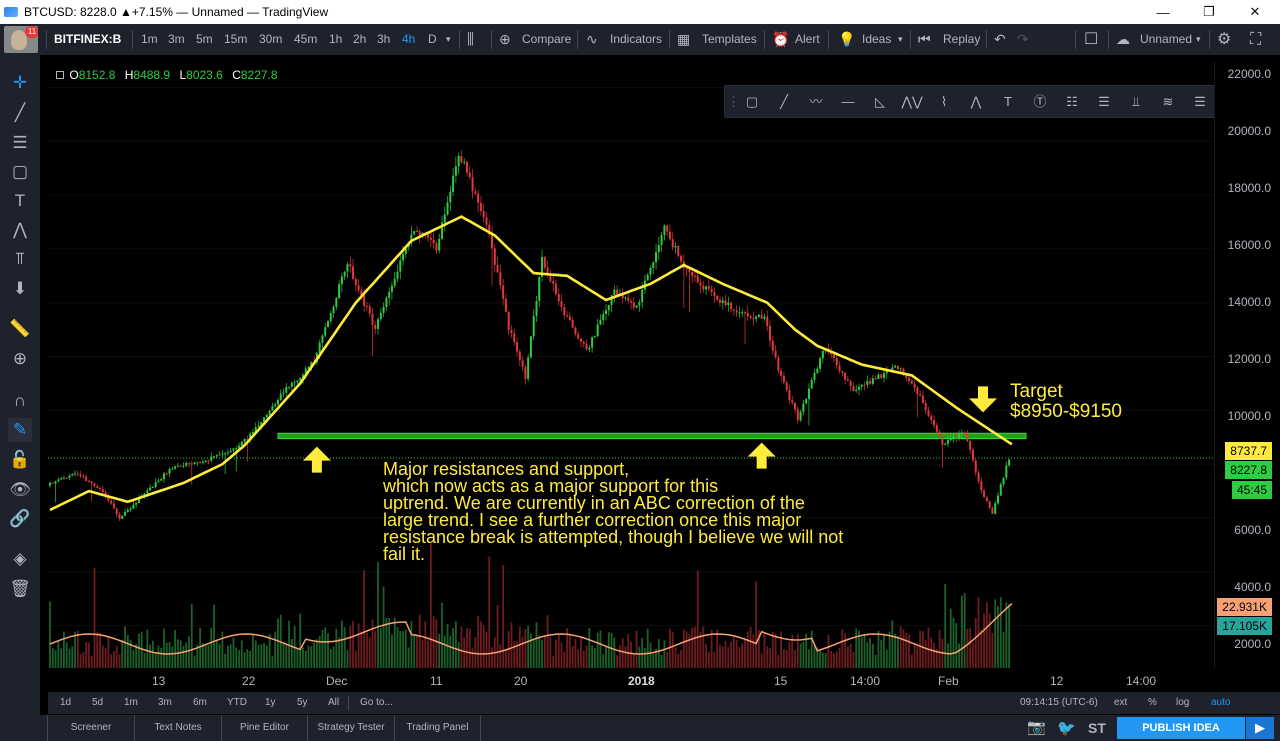 The image size is (1280, 741). What do you see at coordinates (784, 101) in the screenshot?
I see `line-tool-icon: ╱` at bounding box center [784, 101].